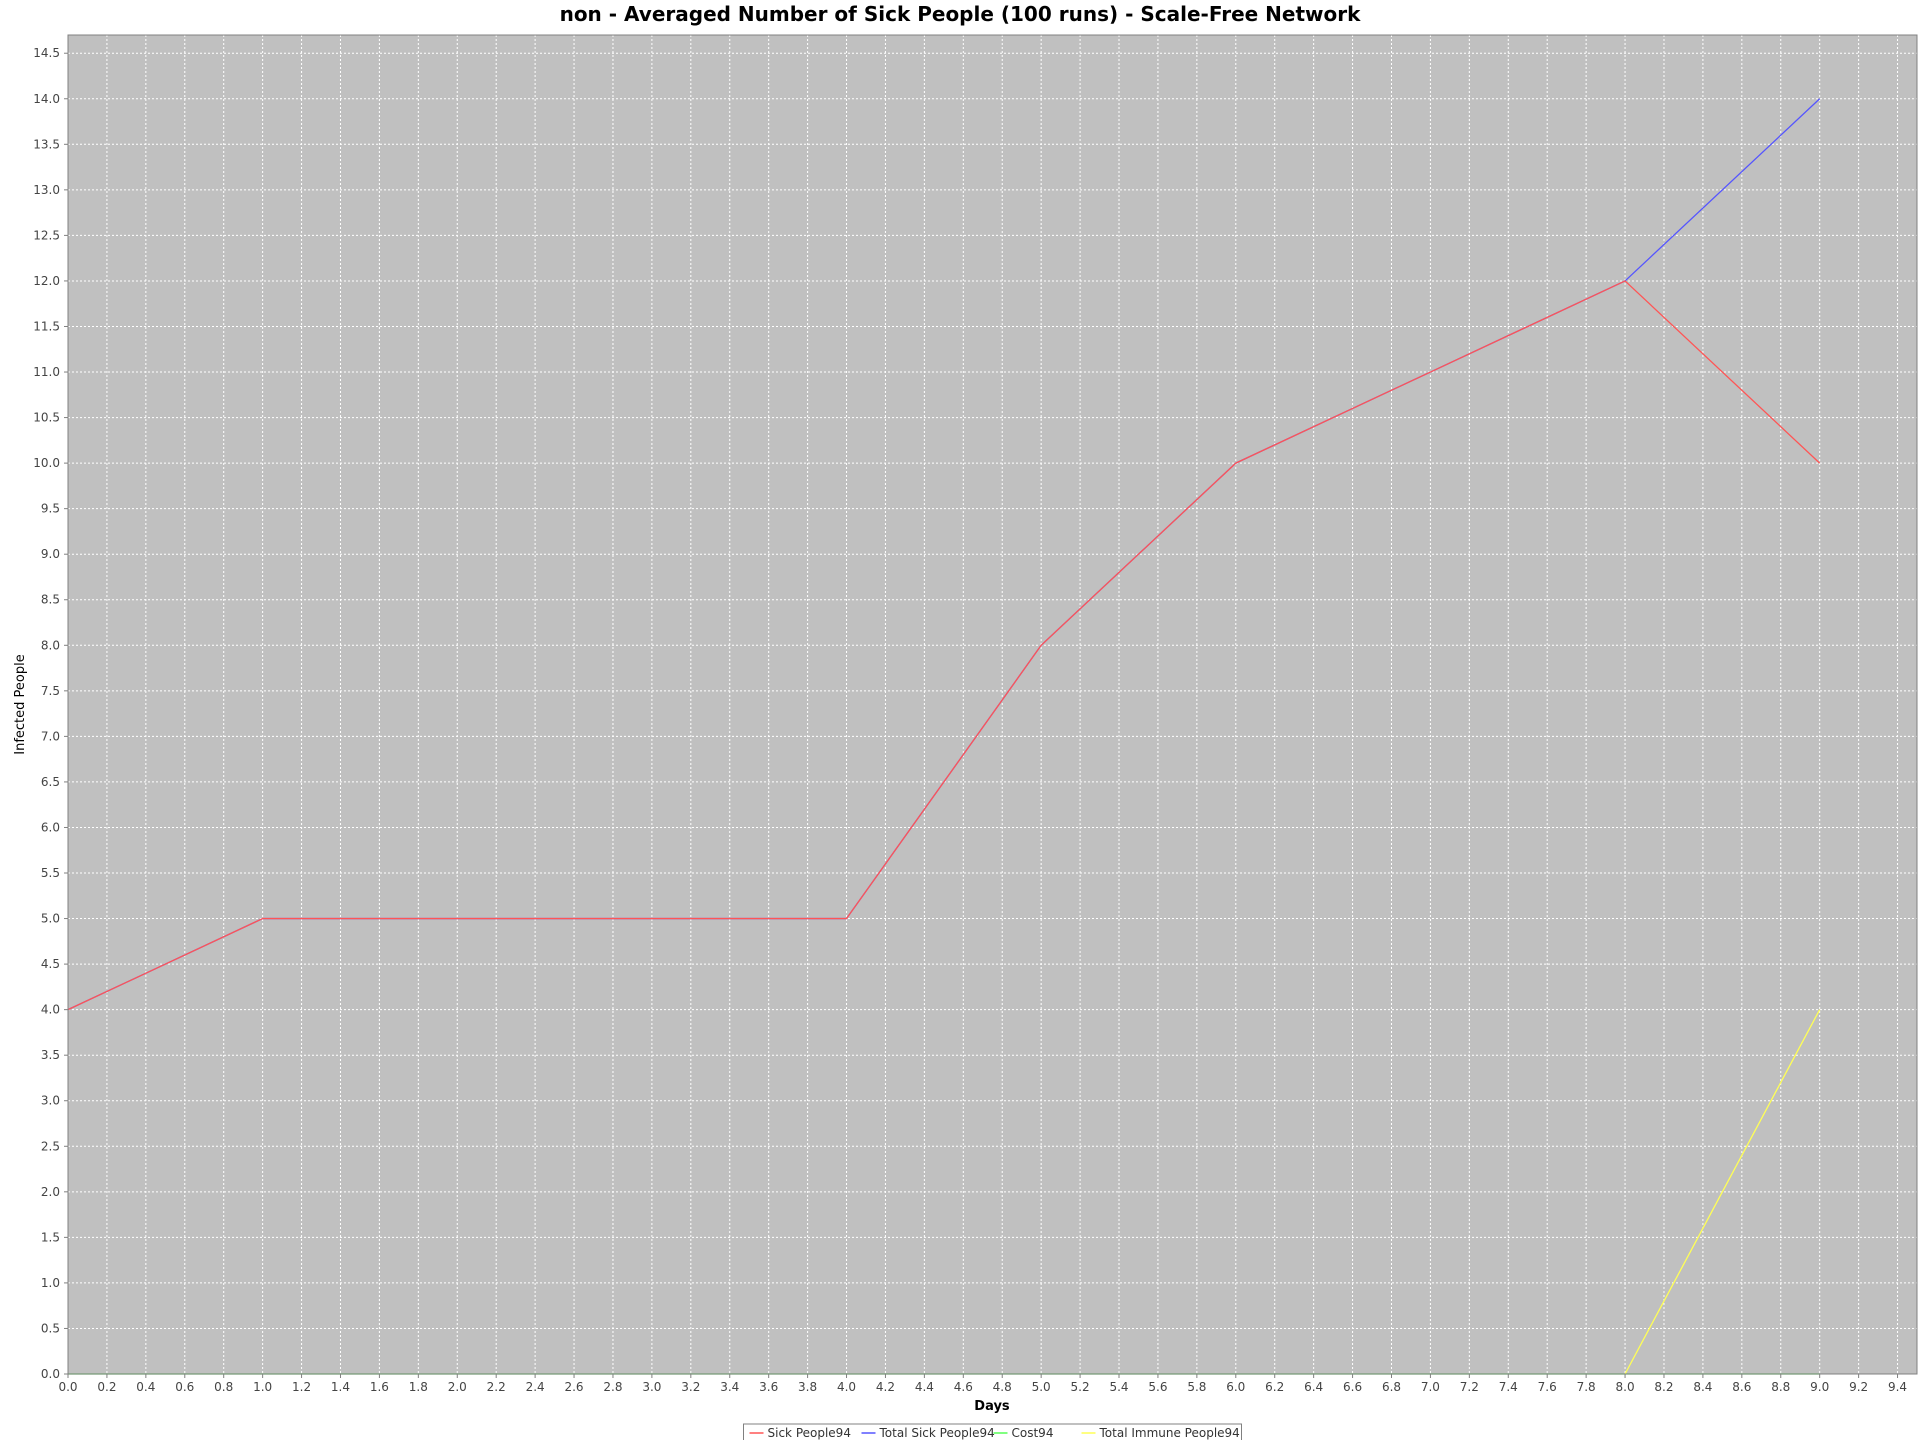  What do you see at coordinates (1586, 1387) in the screenshot?
I see `x-tick-label: 7.8` at bounding box center [1586, 1387].